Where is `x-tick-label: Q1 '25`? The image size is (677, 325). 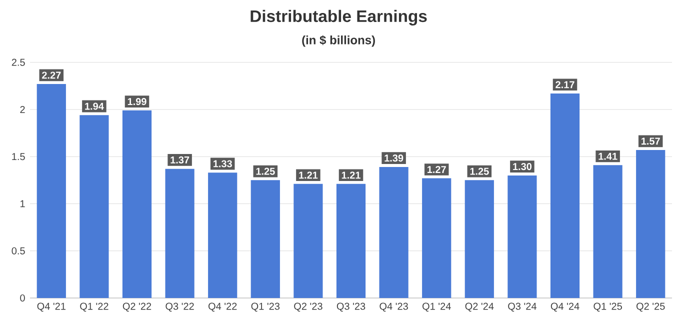
x-tick-label: Q1 '25 is located at coordinates (608, 307).